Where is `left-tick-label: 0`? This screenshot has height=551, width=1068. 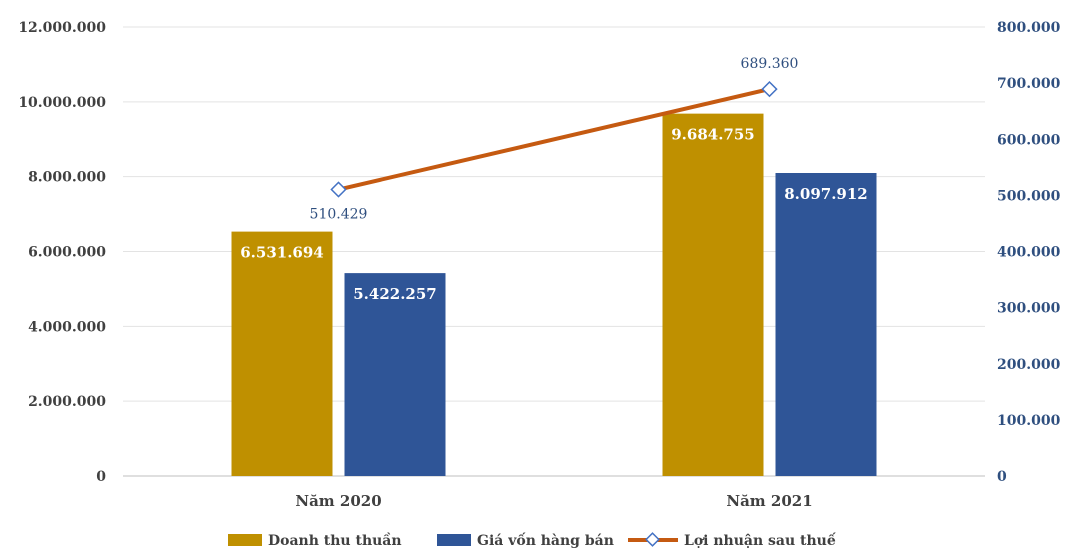
left-tick-label: 0 is located at coordinates (101, 477).